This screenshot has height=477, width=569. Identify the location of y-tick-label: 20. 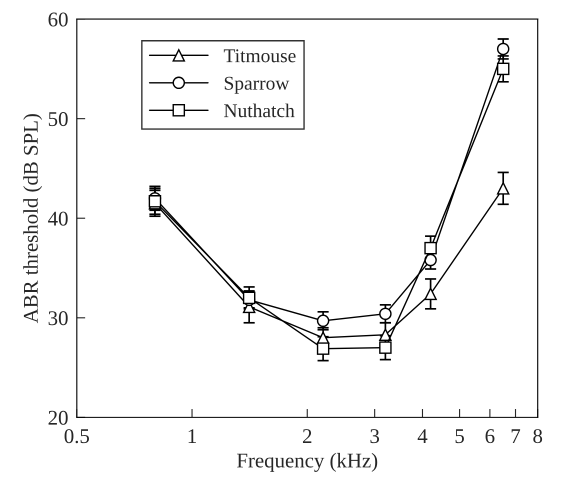
(58, 417).